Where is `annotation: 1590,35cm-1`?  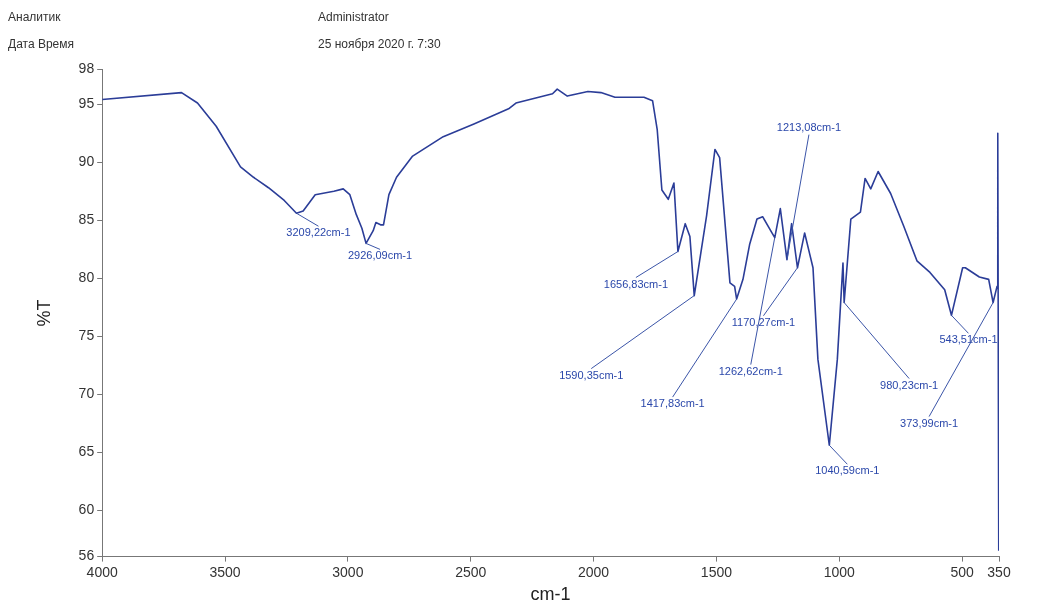 annotation: 1590,35cm-1 is located at coordinates (591, 374).